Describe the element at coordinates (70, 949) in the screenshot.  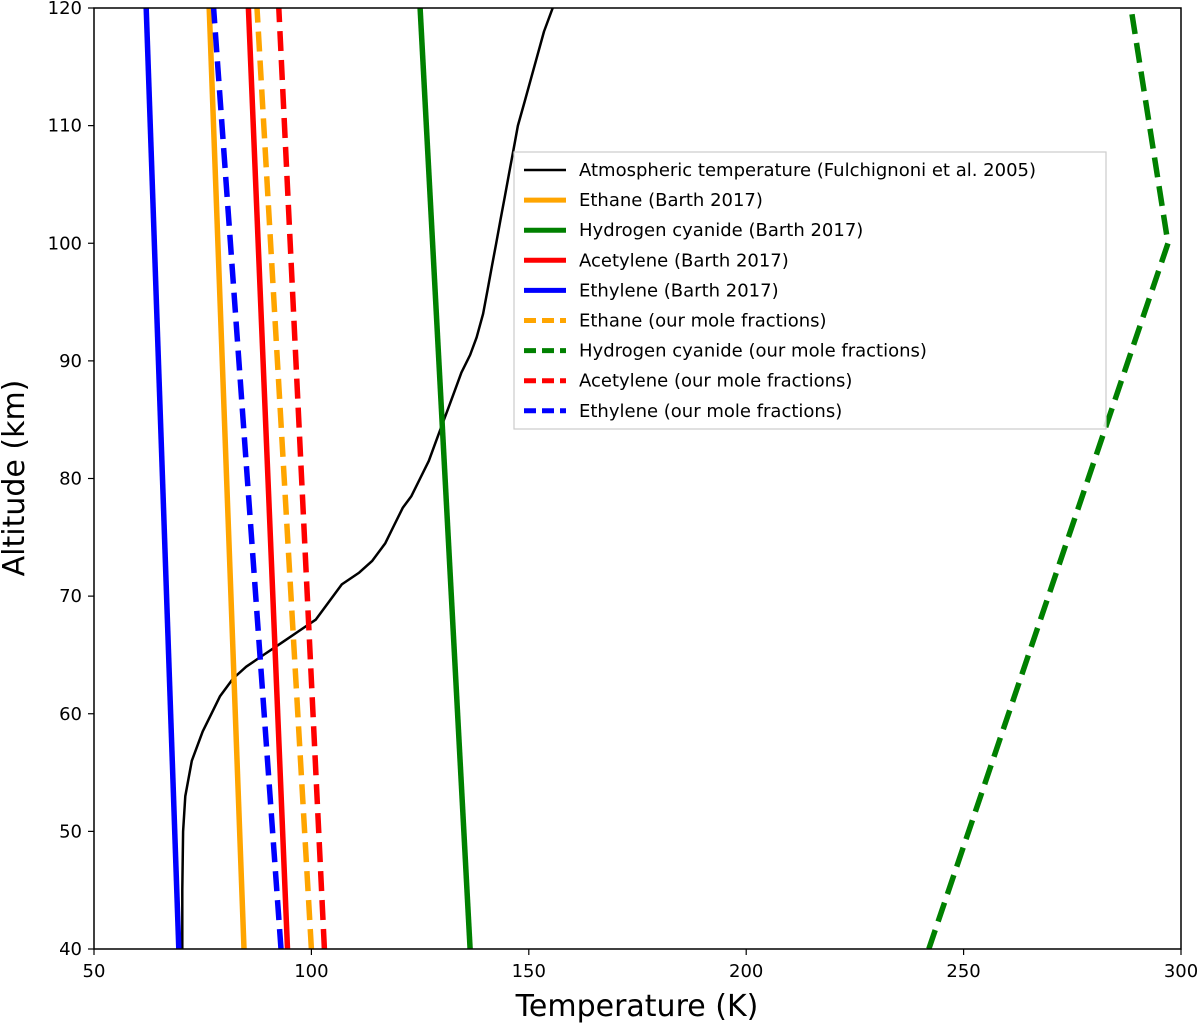
I see `y-tick-label-40: 40` at that location.